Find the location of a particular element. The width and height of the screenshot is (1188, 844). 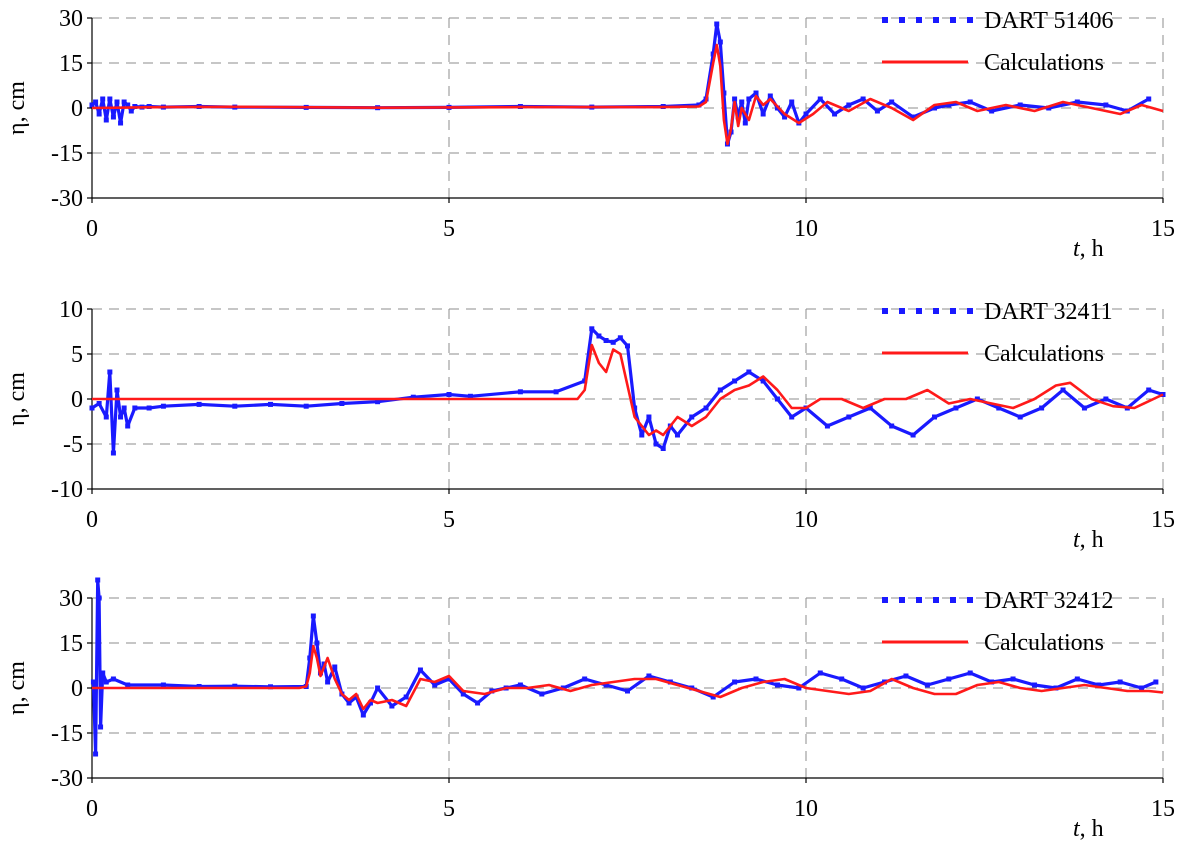

y-tick-label: -10 is located at coordinates (67, 490).